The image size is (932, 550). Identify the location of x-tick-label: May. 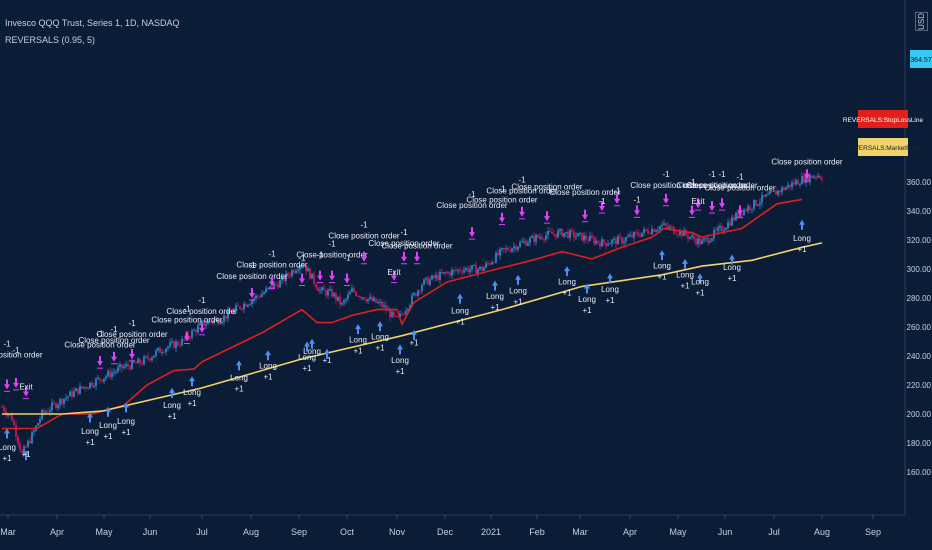
(104, 532).